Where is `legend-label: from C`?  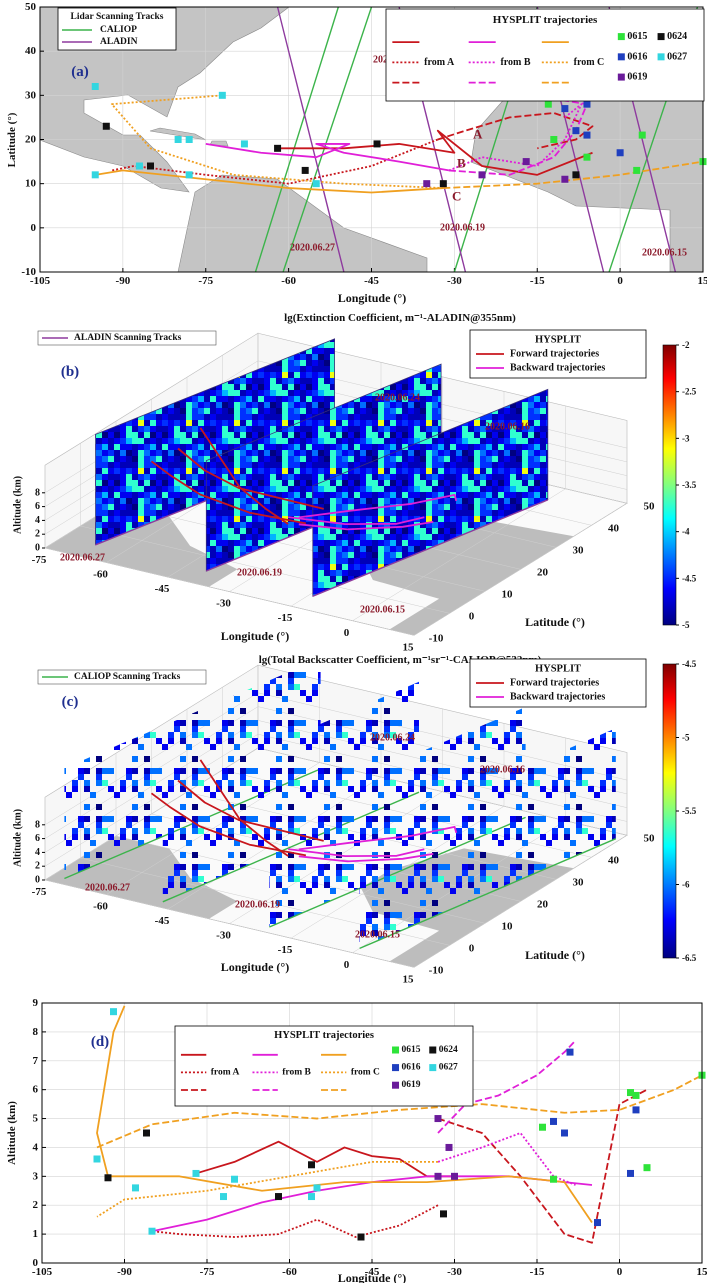 legend-label: from C is located at coordinates (589, 62).